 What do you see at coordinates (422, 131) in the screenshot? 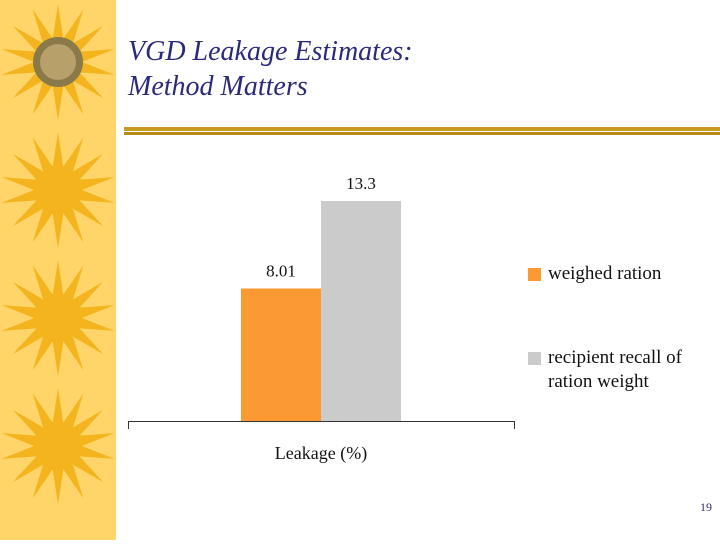
I see `title-divider` at bounding box center [422, 131].